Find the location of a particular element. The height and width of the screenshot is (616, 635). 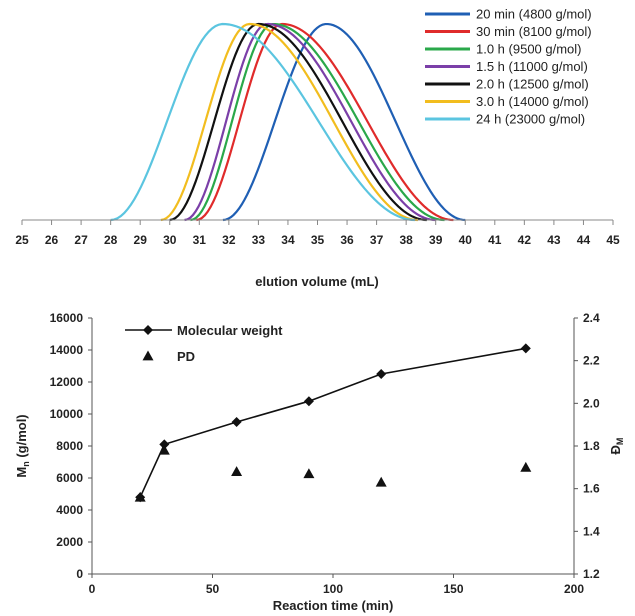

dm-y-tick-label: 1.6 is located at coordinates (591, 489).